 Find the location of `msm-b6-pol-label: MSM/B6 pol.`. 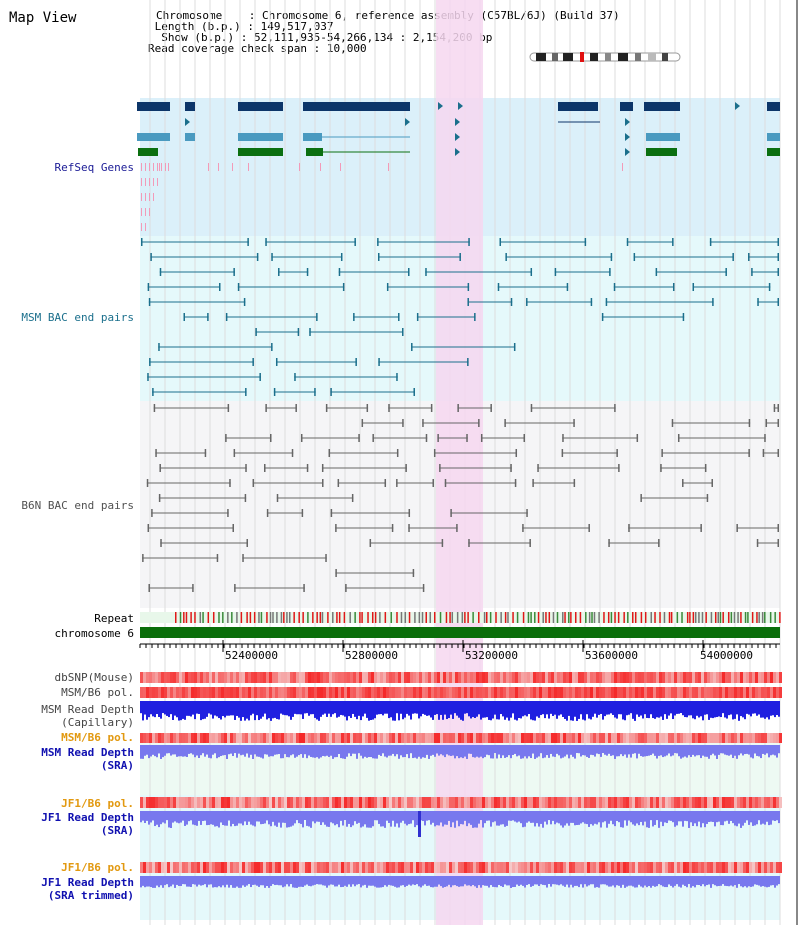

msm-b6-pol-label: MSM/B6 pol. is located at coordinates (97, 692).